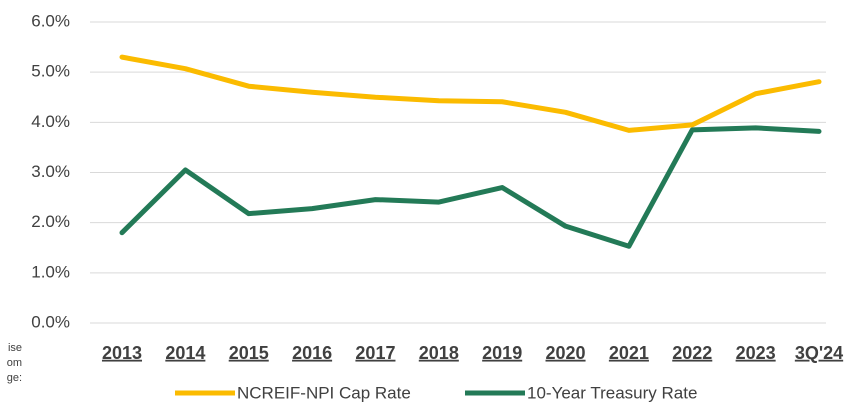 This screenshot has height=407, width=861. I want to click on y-tick-label: 2.0%, so click(50, 221).